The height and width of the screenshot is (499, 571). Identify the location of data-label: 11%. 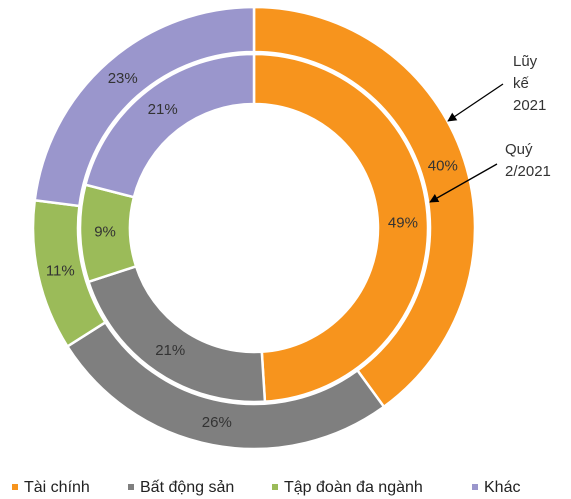
(60, 270).